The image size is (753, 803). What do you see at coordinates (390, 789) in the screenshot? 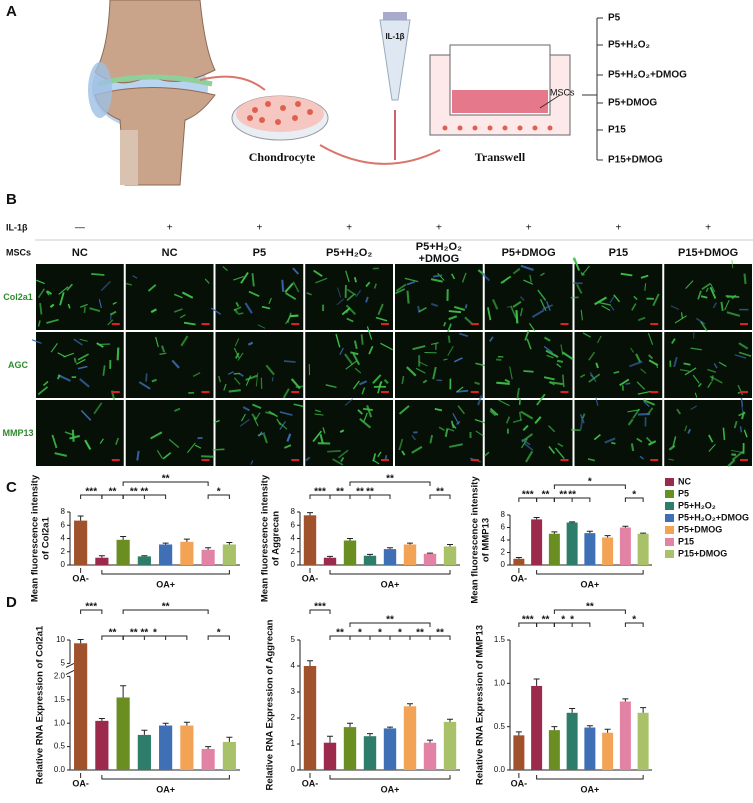
I see `group-label: OA+` at bounding box center [390, 789].